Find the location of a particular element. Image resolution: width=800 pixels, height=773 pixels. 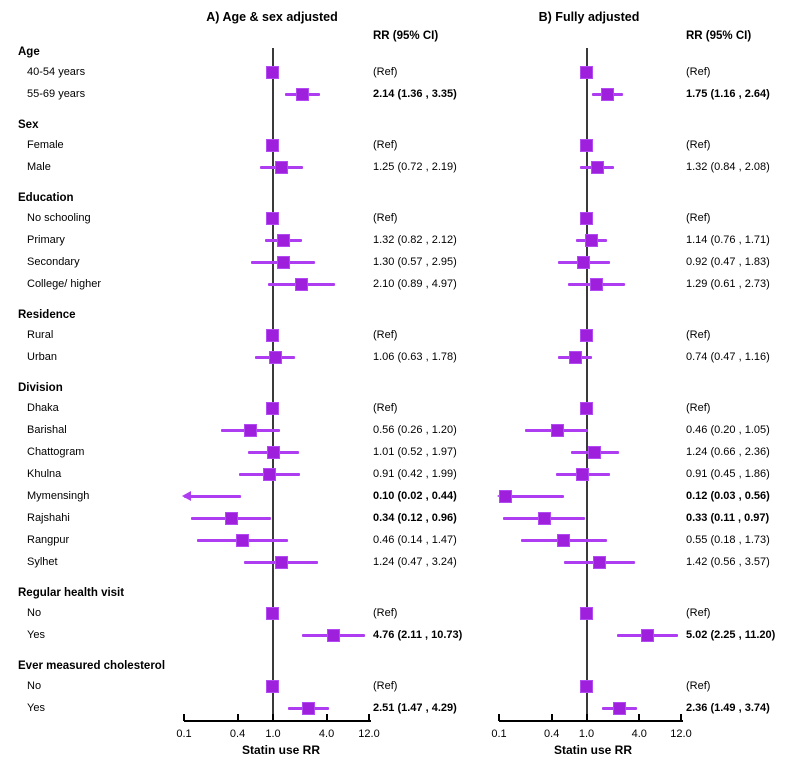

rr-value-A: 2.51 (1.47 , 4.29) is located at coordinates (415, 708).